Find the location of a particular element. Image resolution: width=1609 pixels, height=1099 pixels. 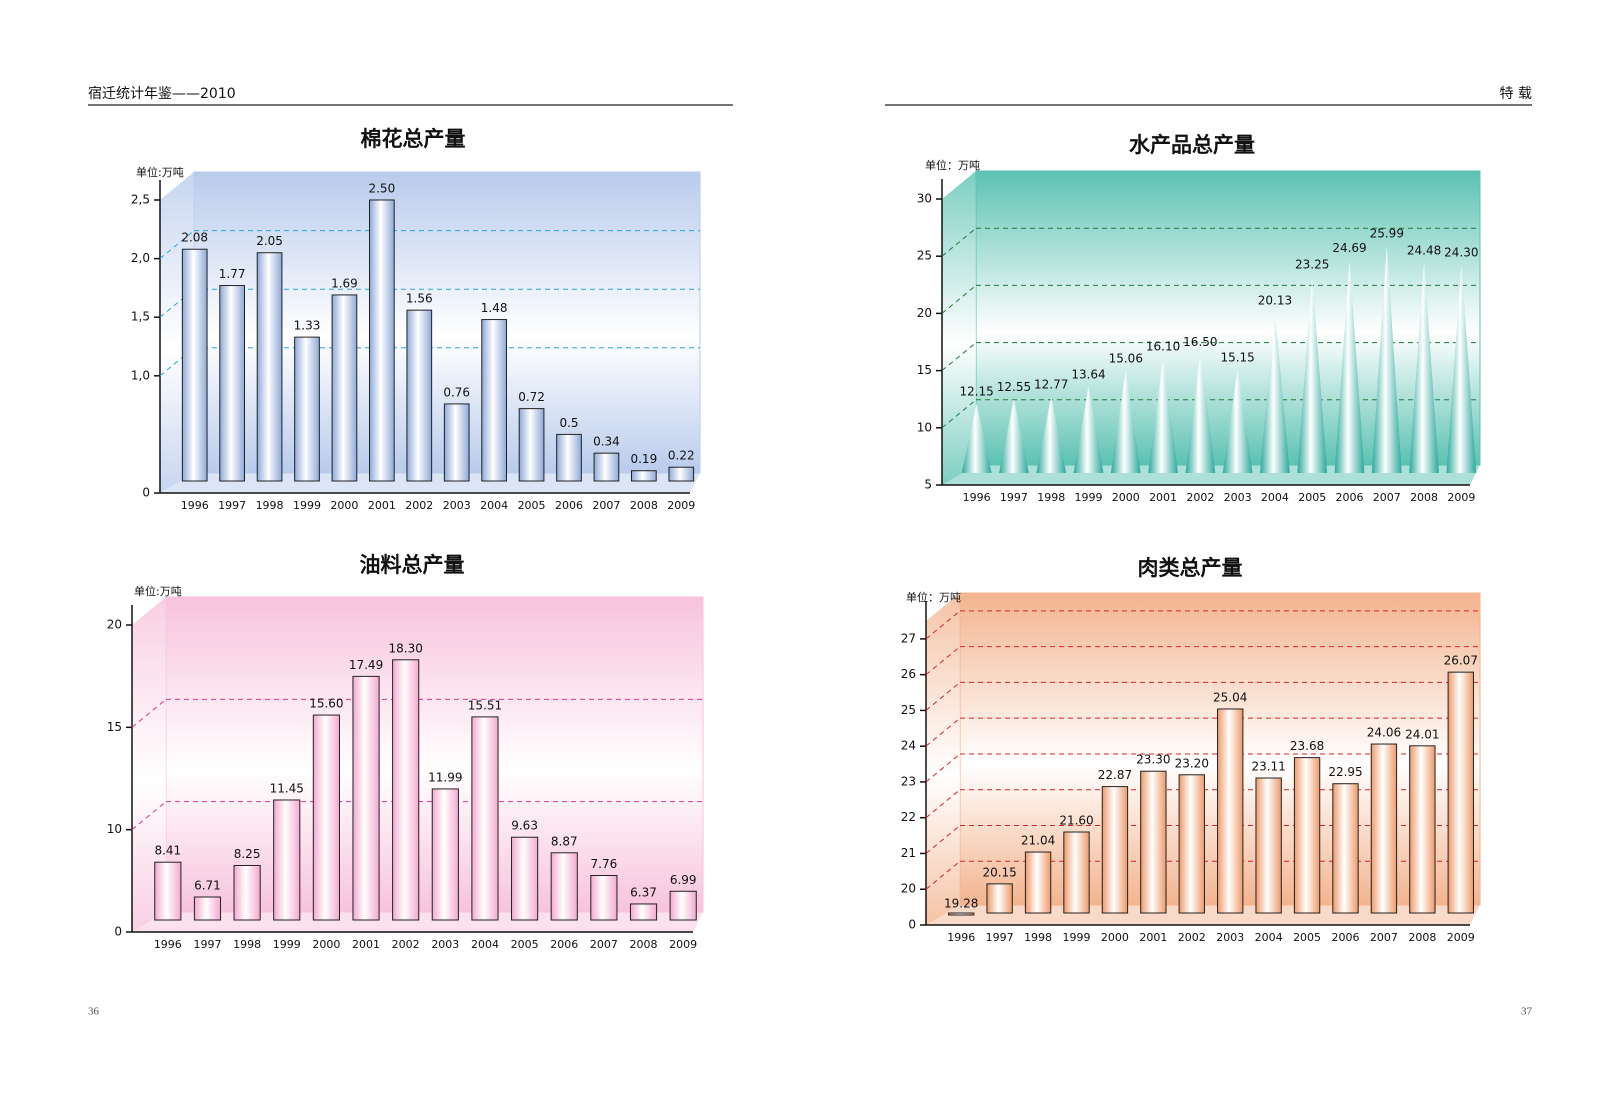

value-label: 24.01 is located at coordinates (1422, 734).